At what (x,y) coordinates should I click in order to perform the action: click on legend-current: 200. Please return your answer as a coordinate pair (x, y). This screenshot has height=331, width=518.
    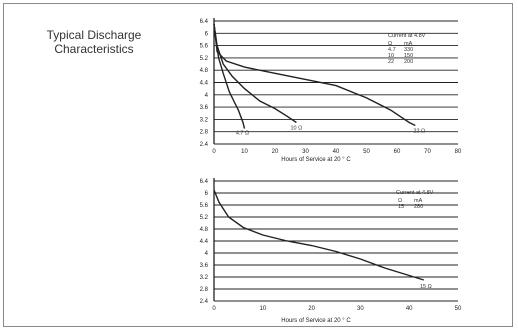
    Looking at the image, I should click on (408, 62).